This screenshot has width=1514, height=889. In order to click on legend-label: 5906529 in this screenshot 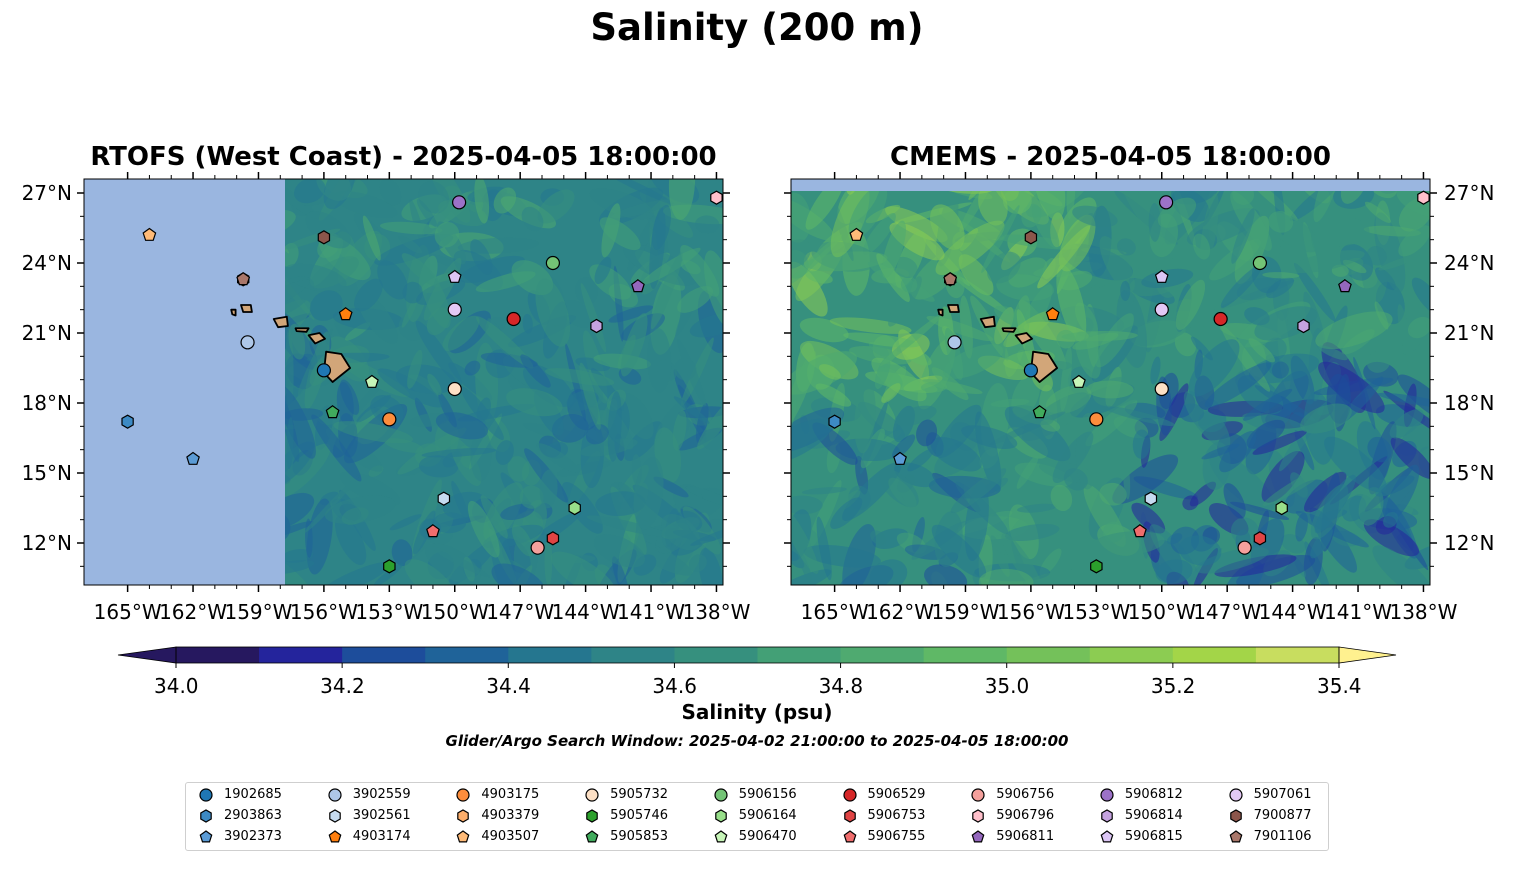, I will do `click(896, 794)`.